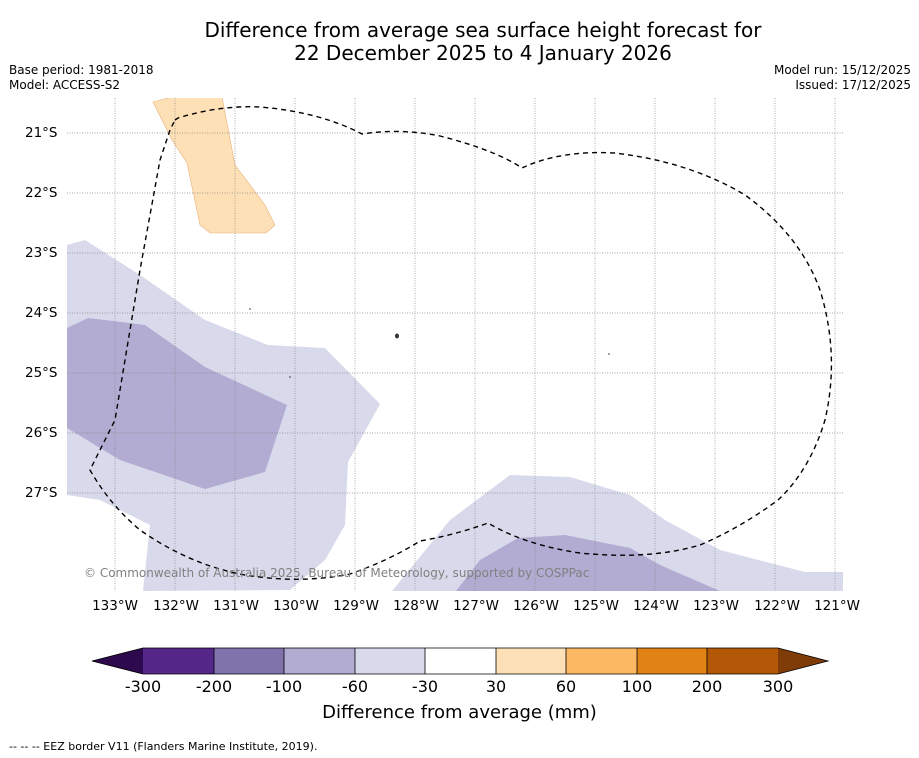  Describe the element at coordinates (356, 606) in the screenshot. I see `lon-label: 129°W` at that location.